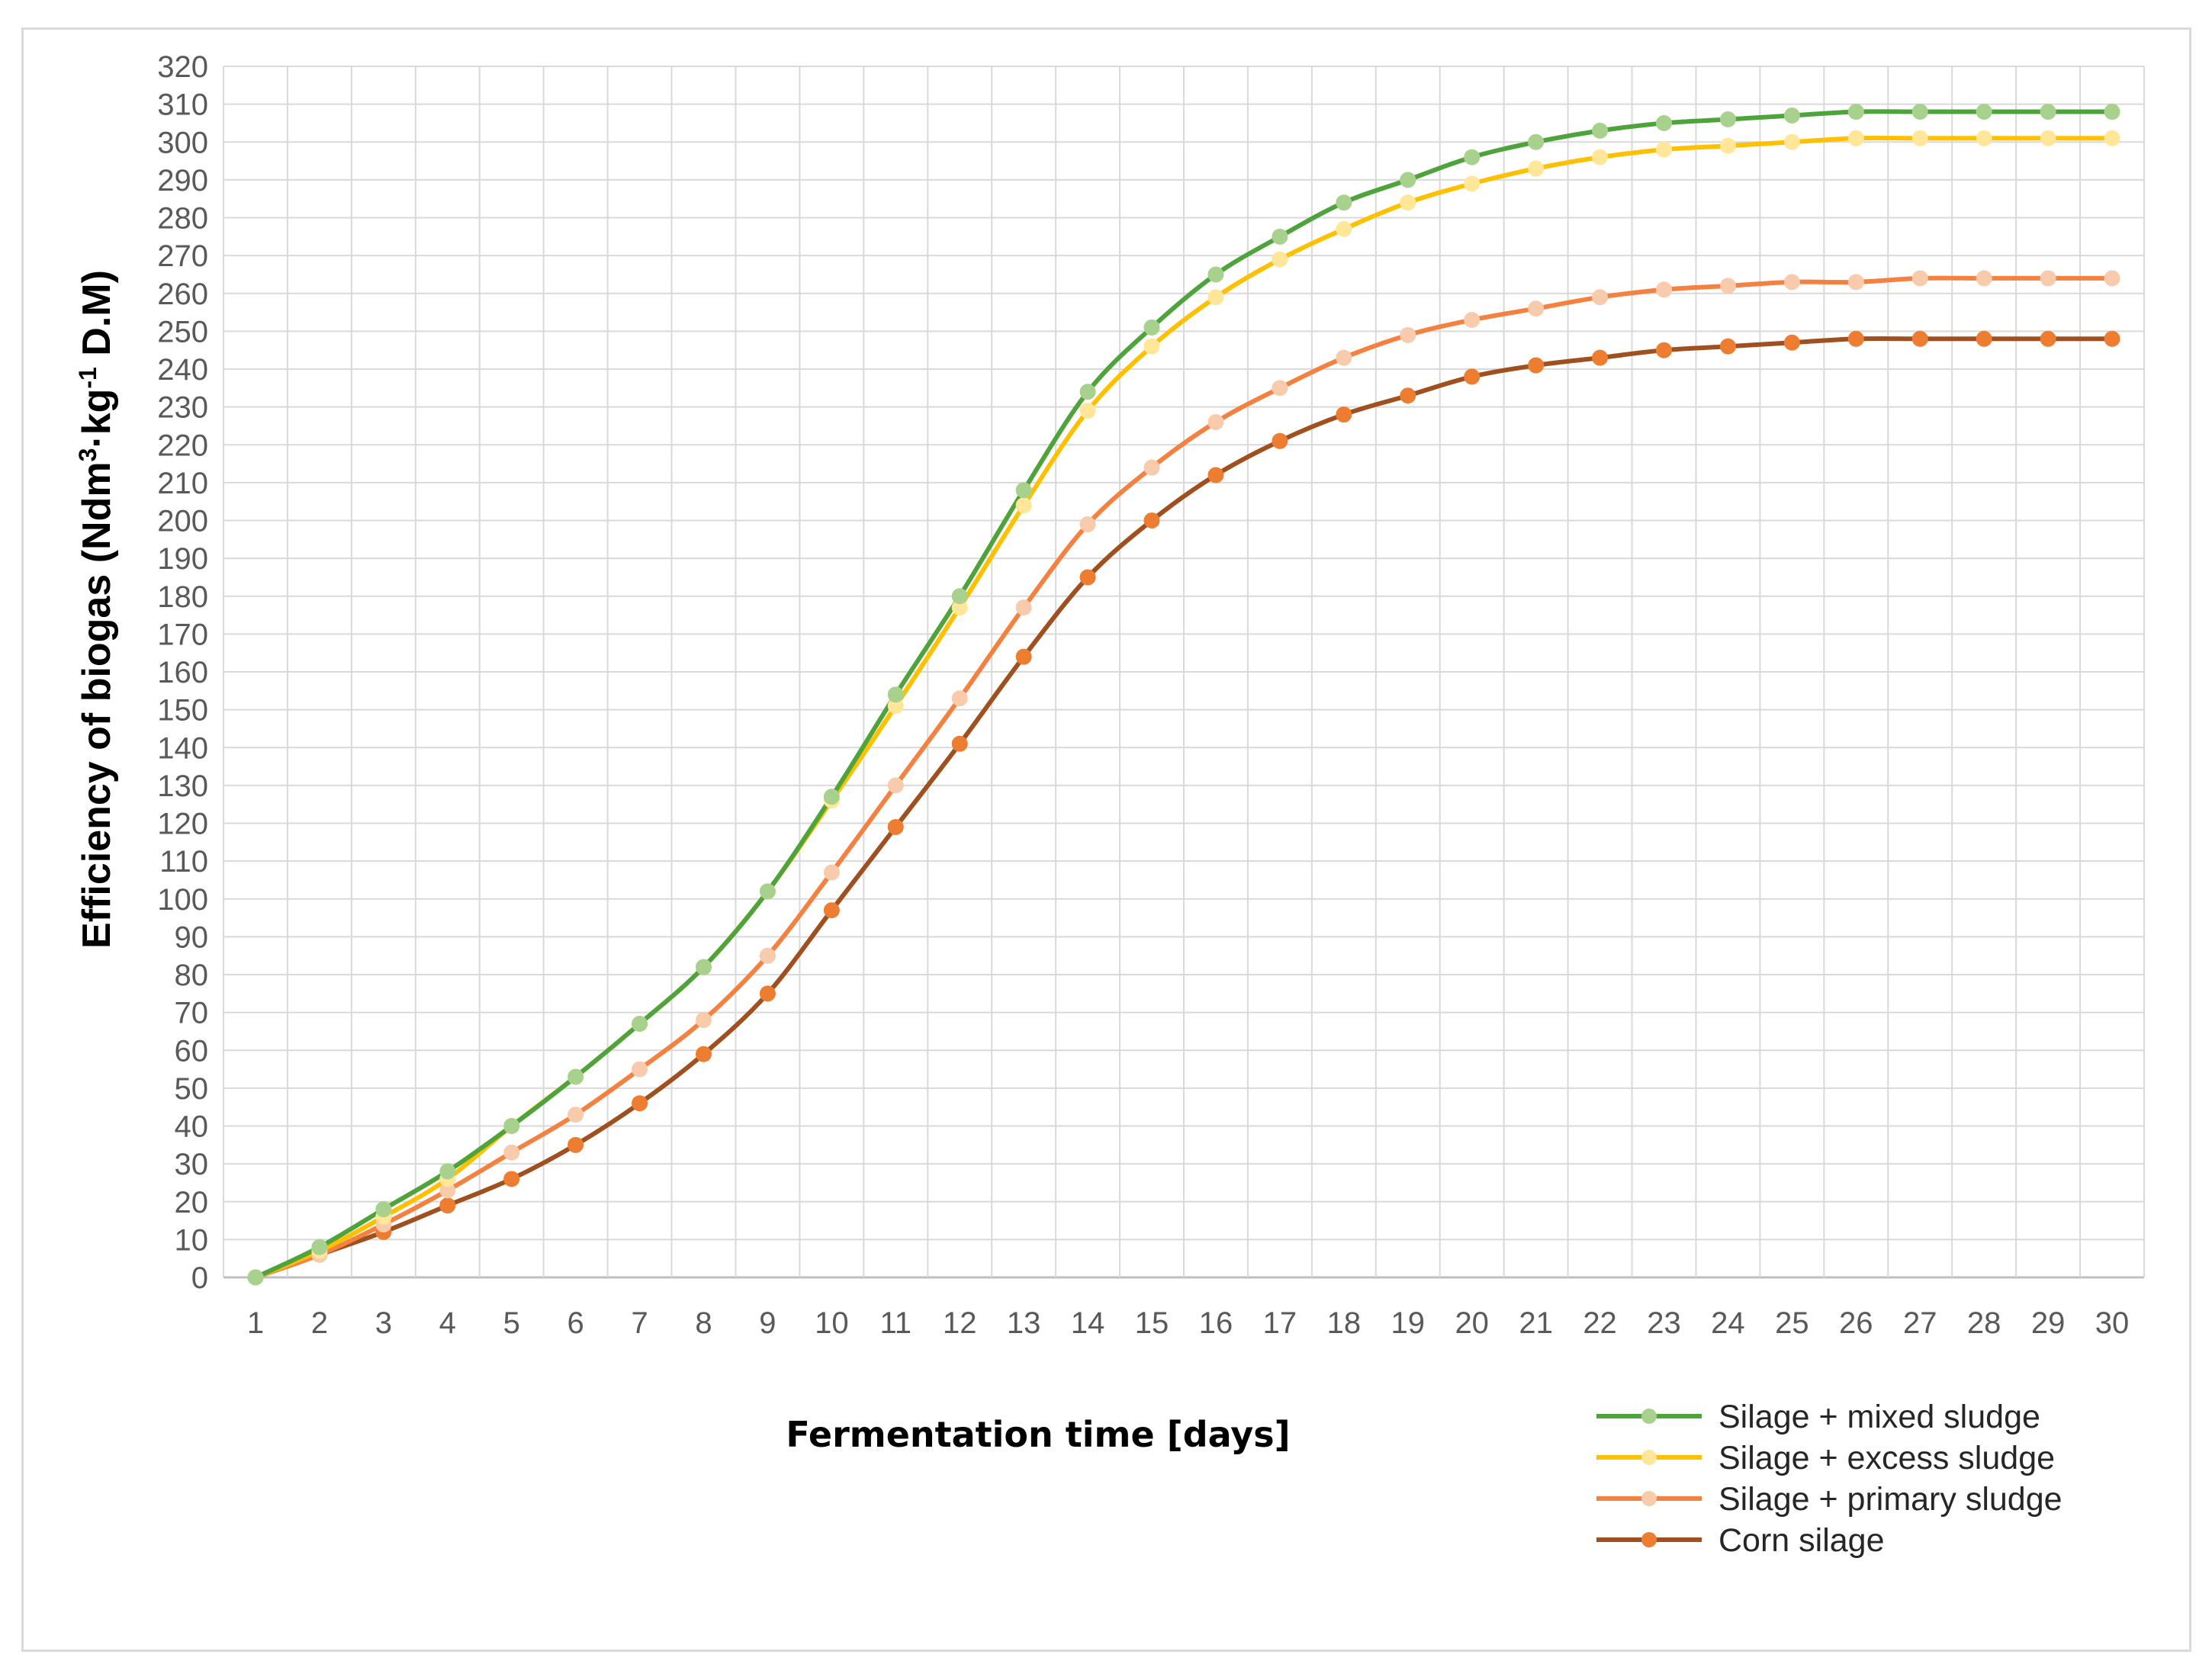 This screenshot has height=1677, width=2212. I want to click on y-tick-label: 190, so click(182, 559).